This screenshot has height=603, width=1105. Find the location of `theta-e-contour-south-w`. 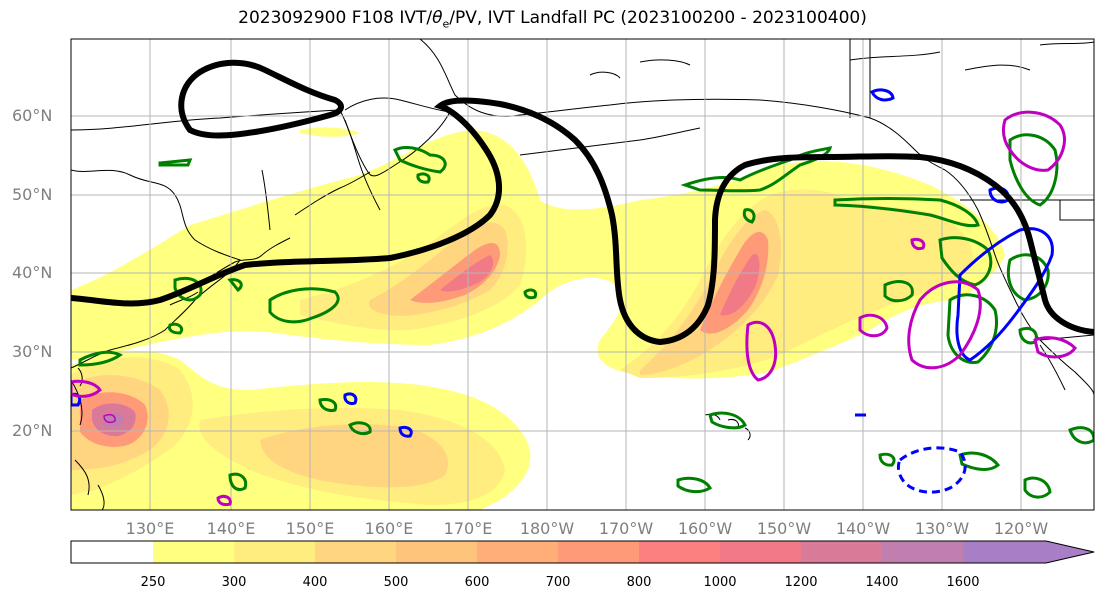

theta-e-contour-south-w is located at coordinates (328, 405).